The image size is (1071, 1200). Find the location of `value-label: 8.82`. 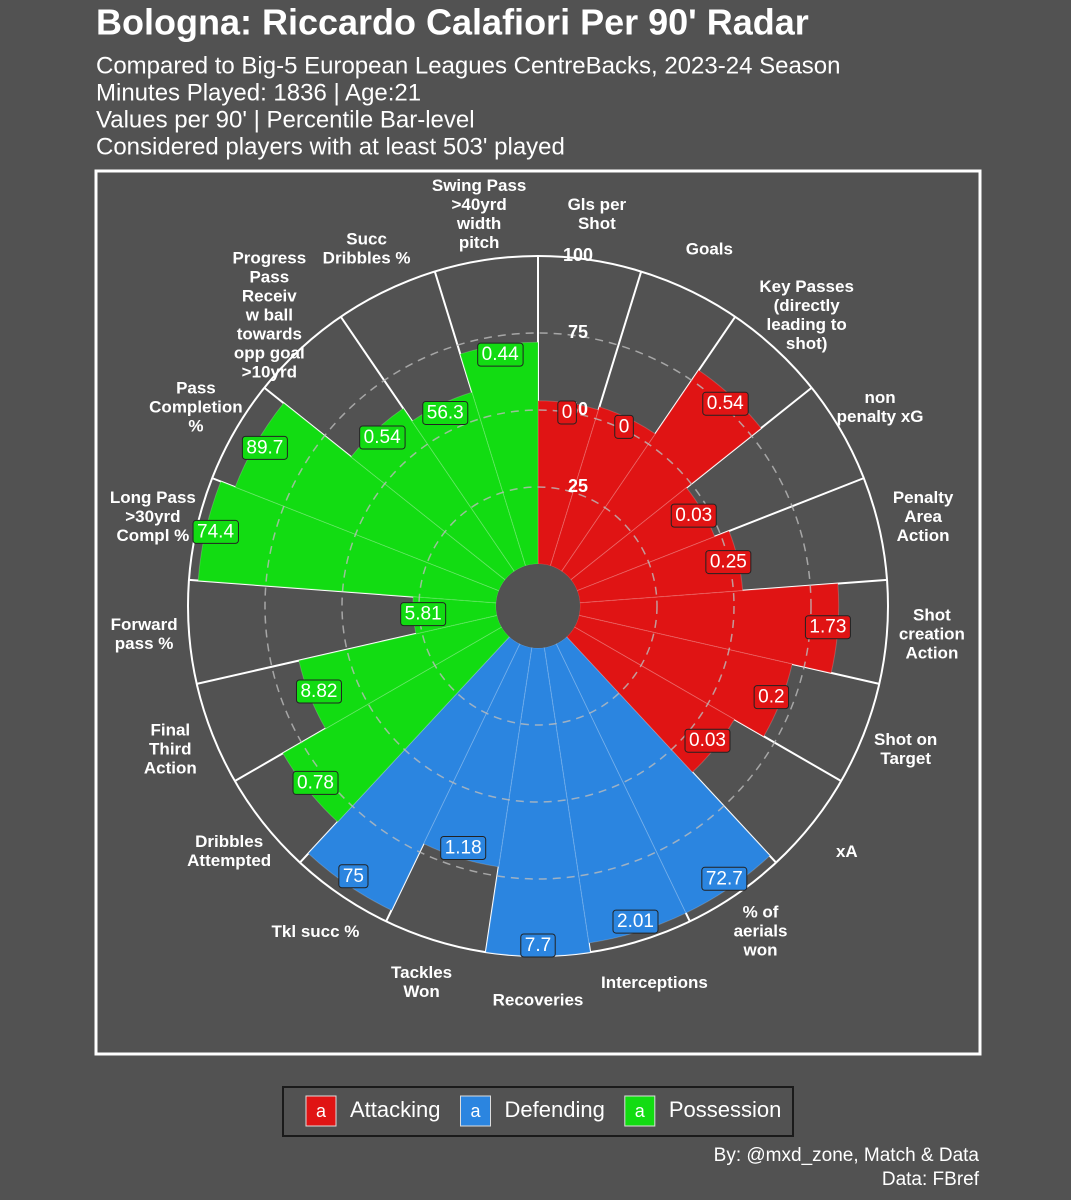

value-label: 8.82 is located at coordinates (318, 691).